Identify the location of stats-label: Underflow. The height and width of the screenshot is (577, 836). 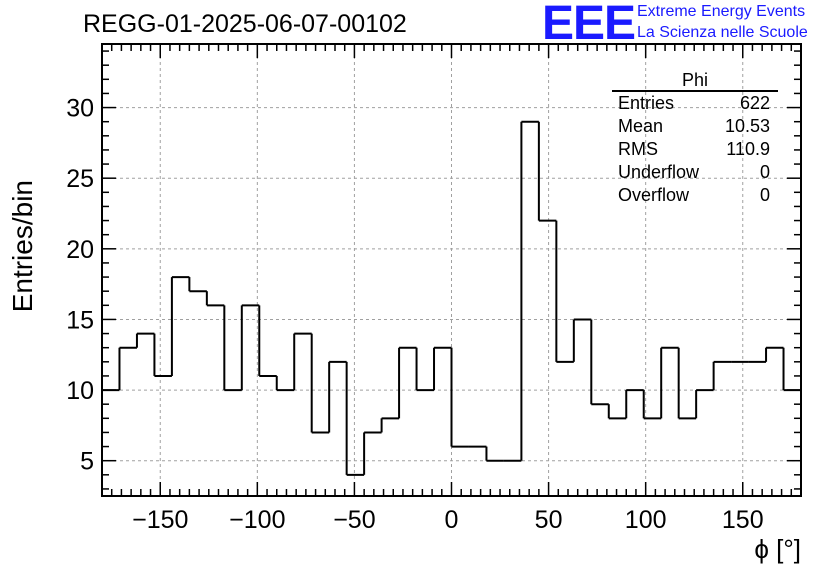
(659, 172).